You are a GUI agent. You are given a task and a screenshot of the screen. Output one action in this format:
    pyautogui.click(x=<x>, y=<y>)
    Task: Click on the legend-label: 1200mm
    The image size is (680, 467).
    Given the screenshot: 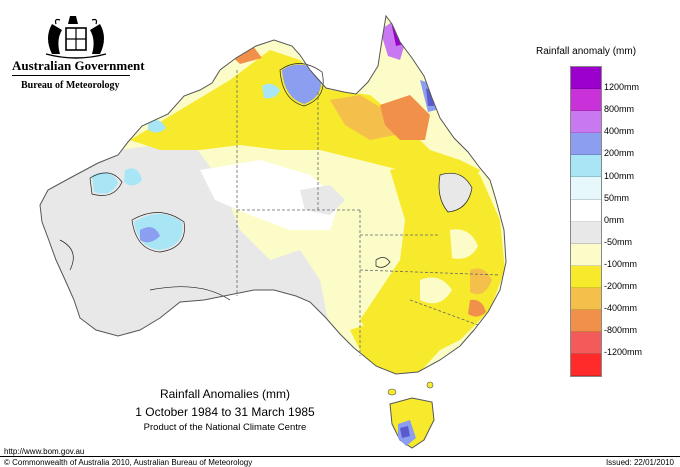 What is the action you would take?
    pyautogui.click(x=622, y=87)
    